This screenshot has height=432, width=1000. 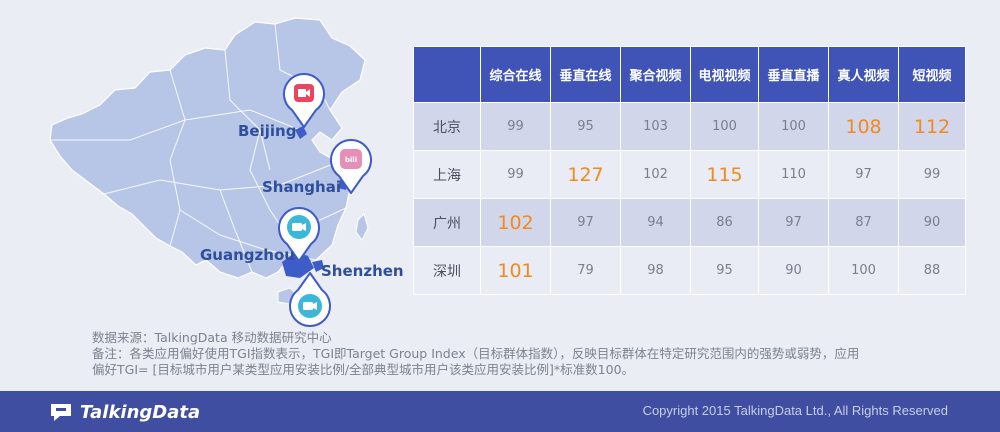 I want to click on table-row: 深圳 101 79 98 95 90 100 88, so click(x=689, y=270).